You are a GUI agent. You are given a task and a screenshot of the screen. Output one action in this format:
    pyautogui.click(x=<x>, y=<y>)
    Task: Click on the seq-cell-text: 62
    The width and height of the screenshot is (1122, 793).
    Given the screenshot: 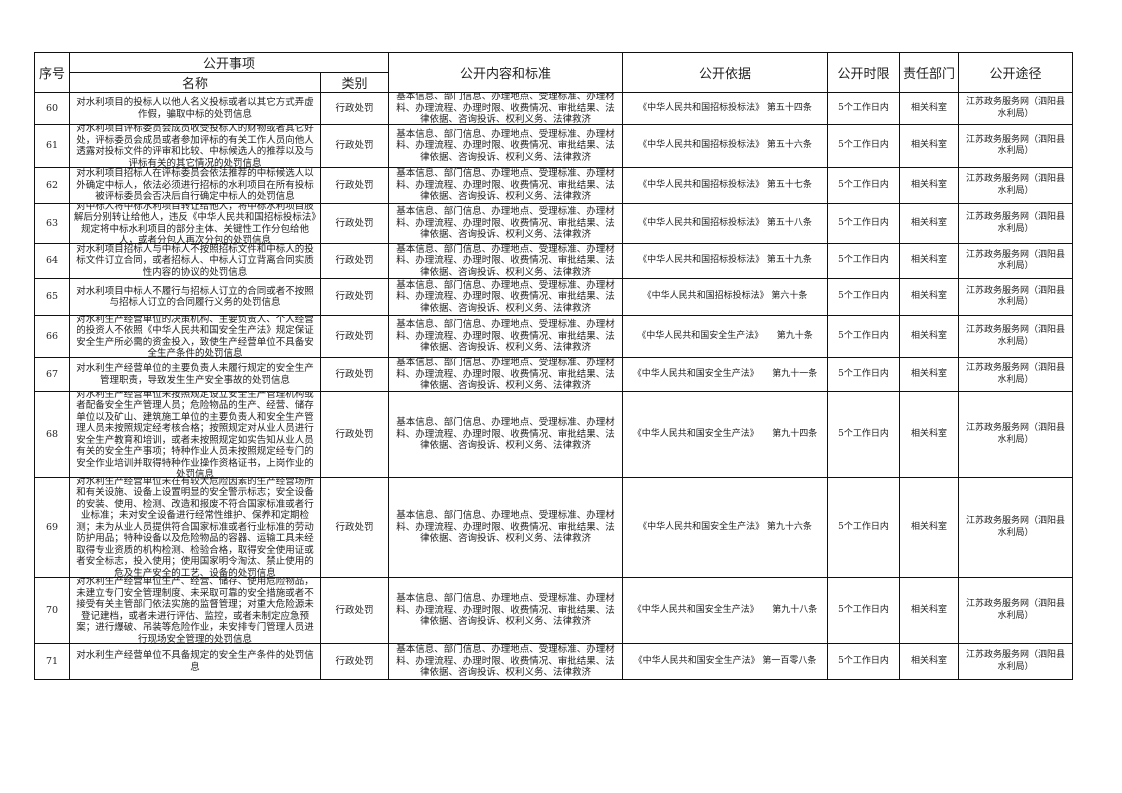 What is the action you would take?
    pyautogui.click(x=52, y=185)
    